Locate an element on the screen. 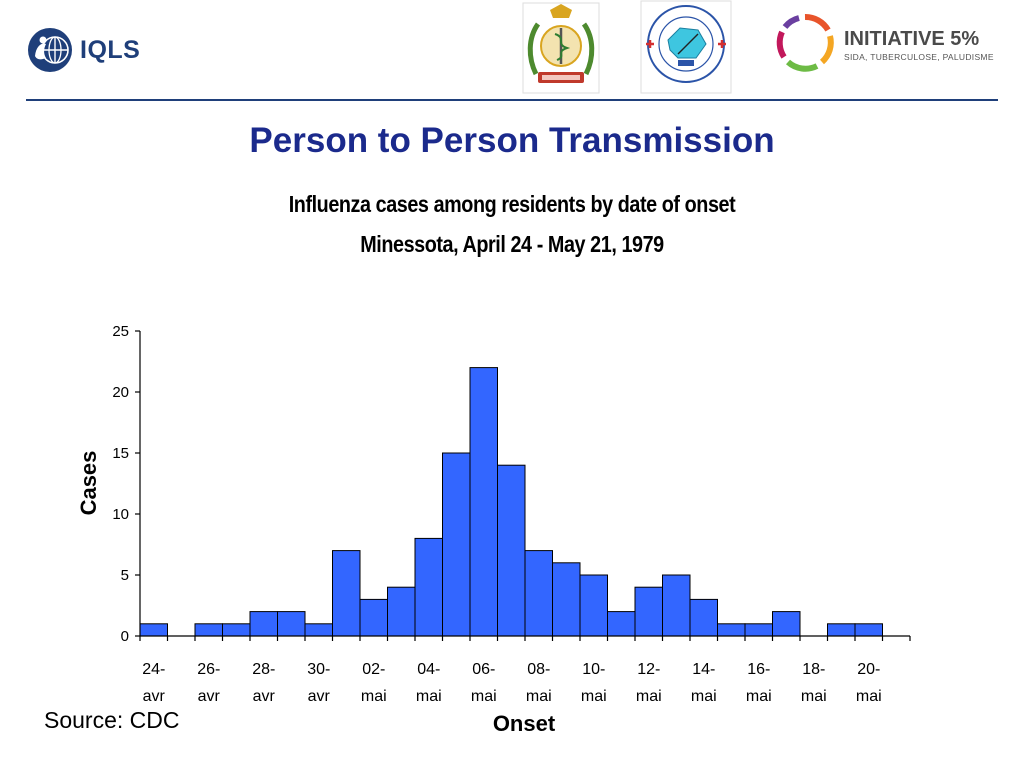  bar-02-mai is located at coordinates (373, 617).